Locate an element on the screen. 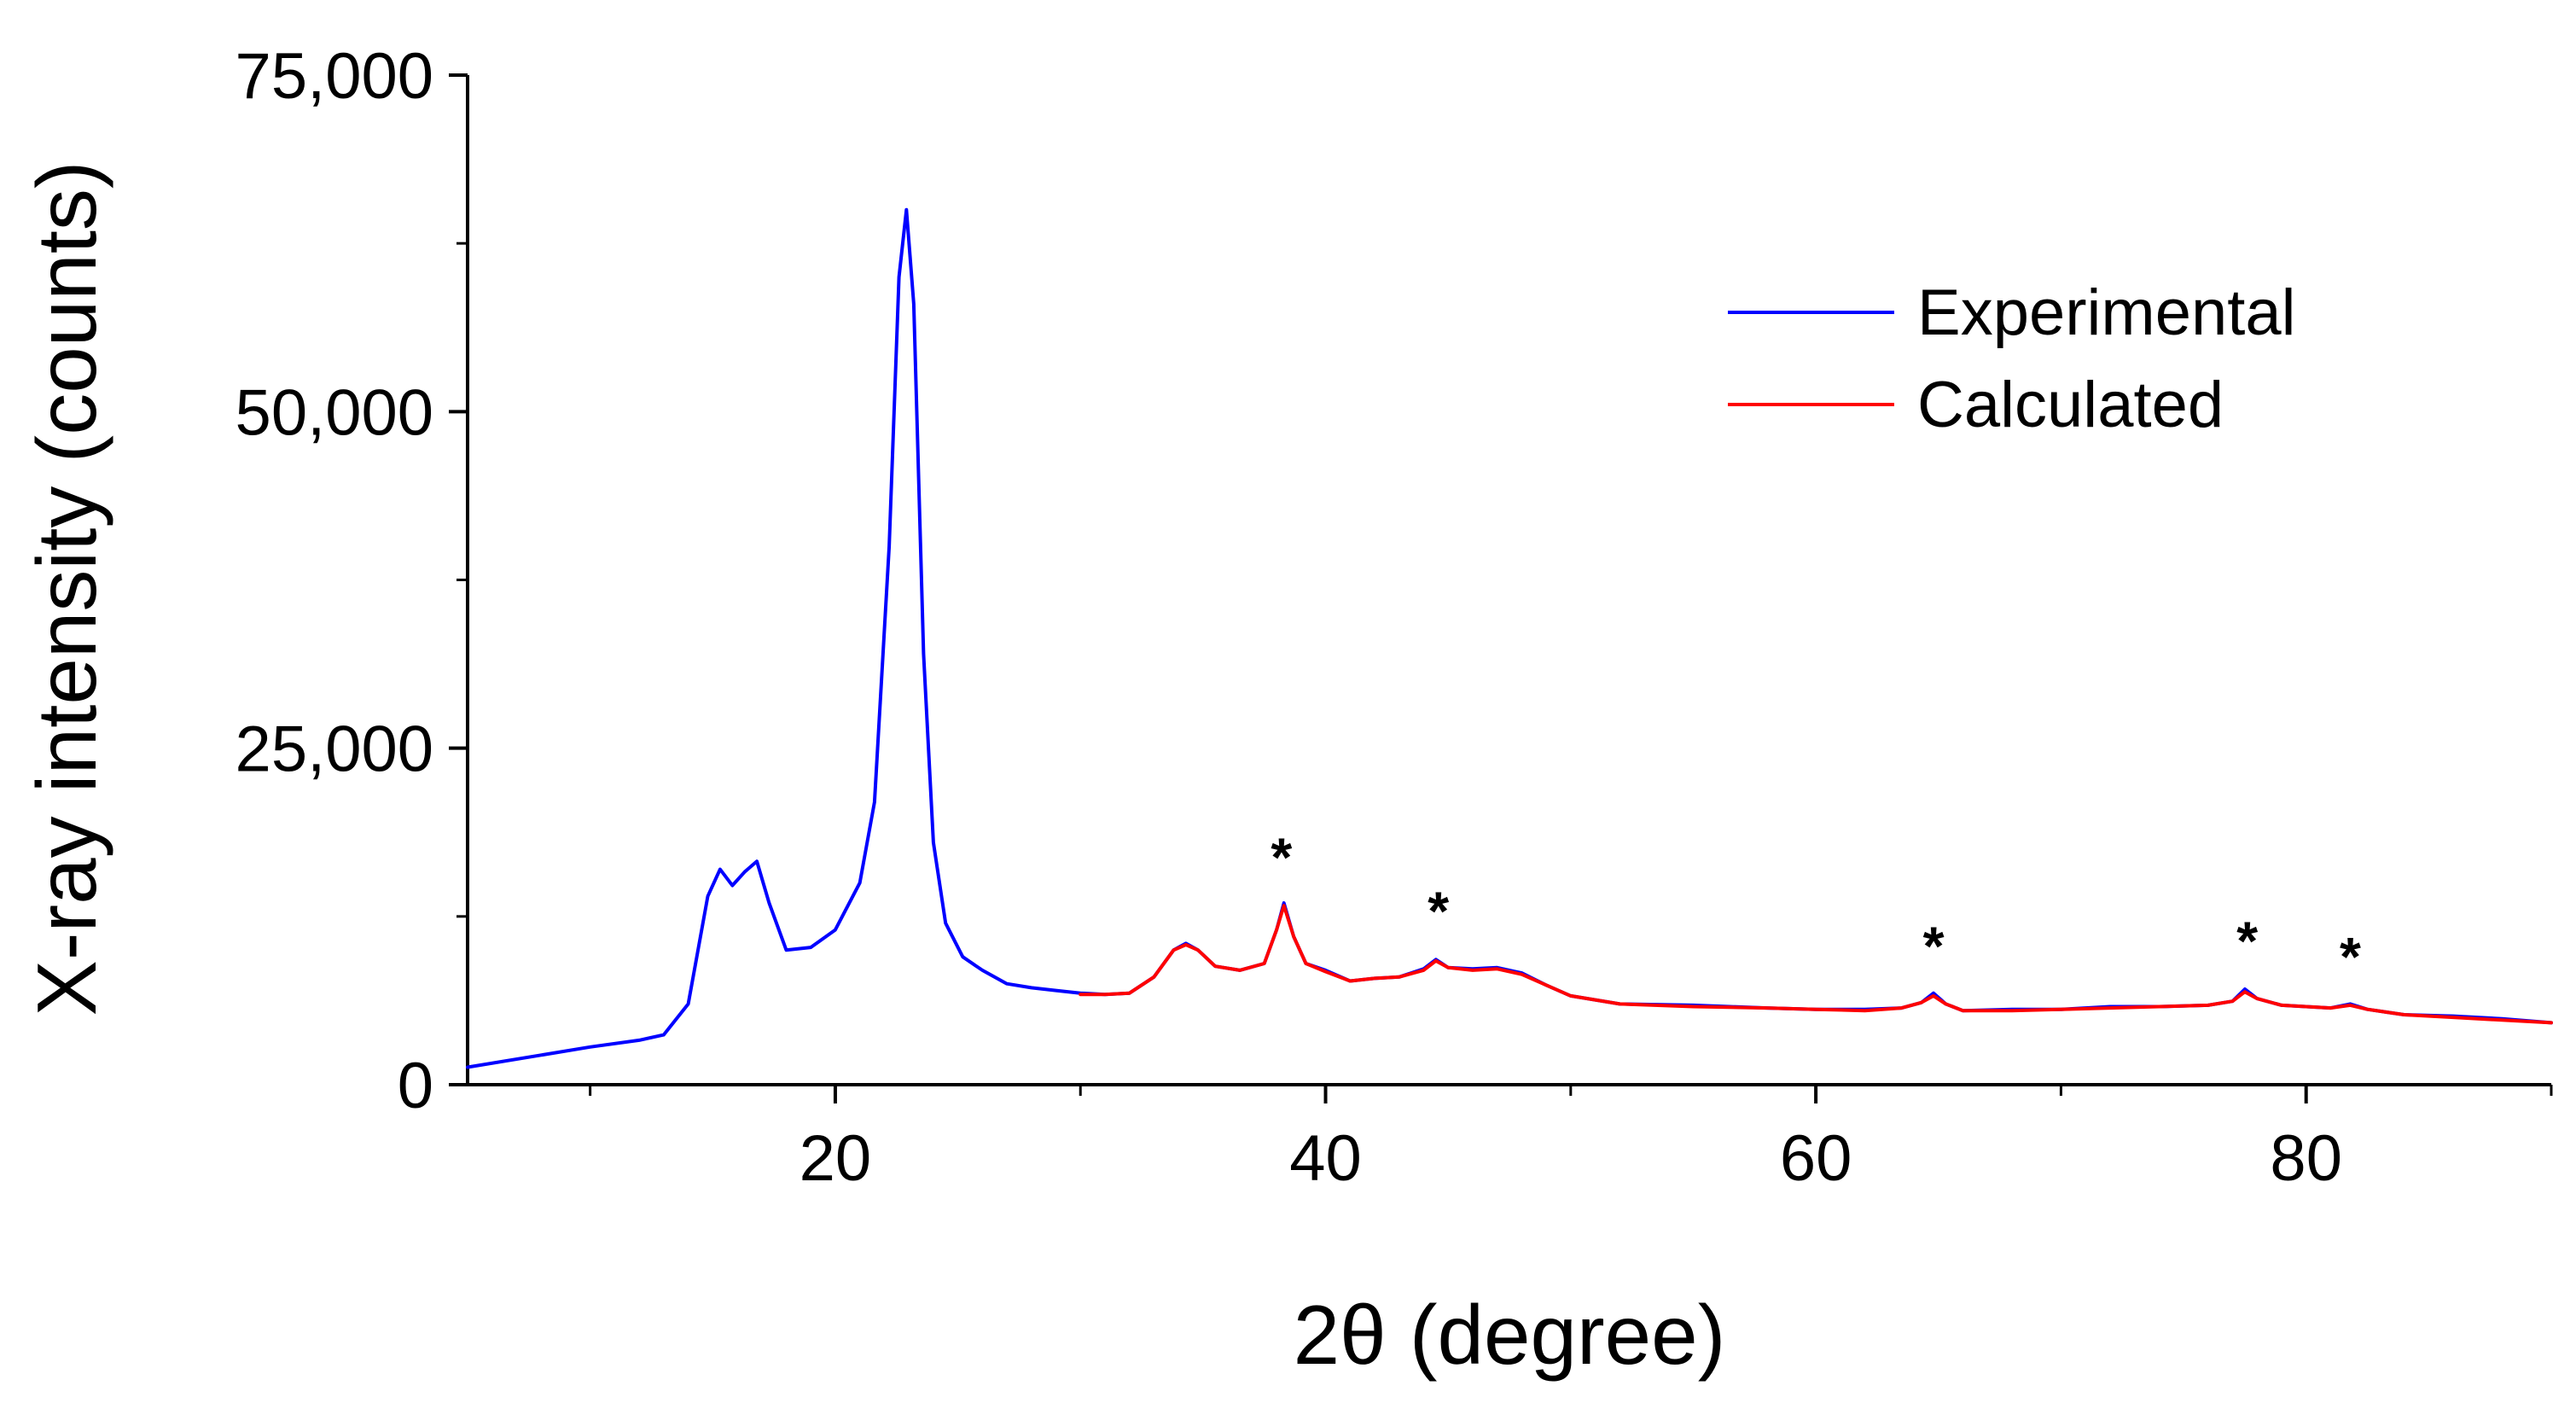 Image resolution: width=2576 pixels, height=1409 pixels. y-axis-title: X-ray intensity (counts) is located at coordinates (66, 588).